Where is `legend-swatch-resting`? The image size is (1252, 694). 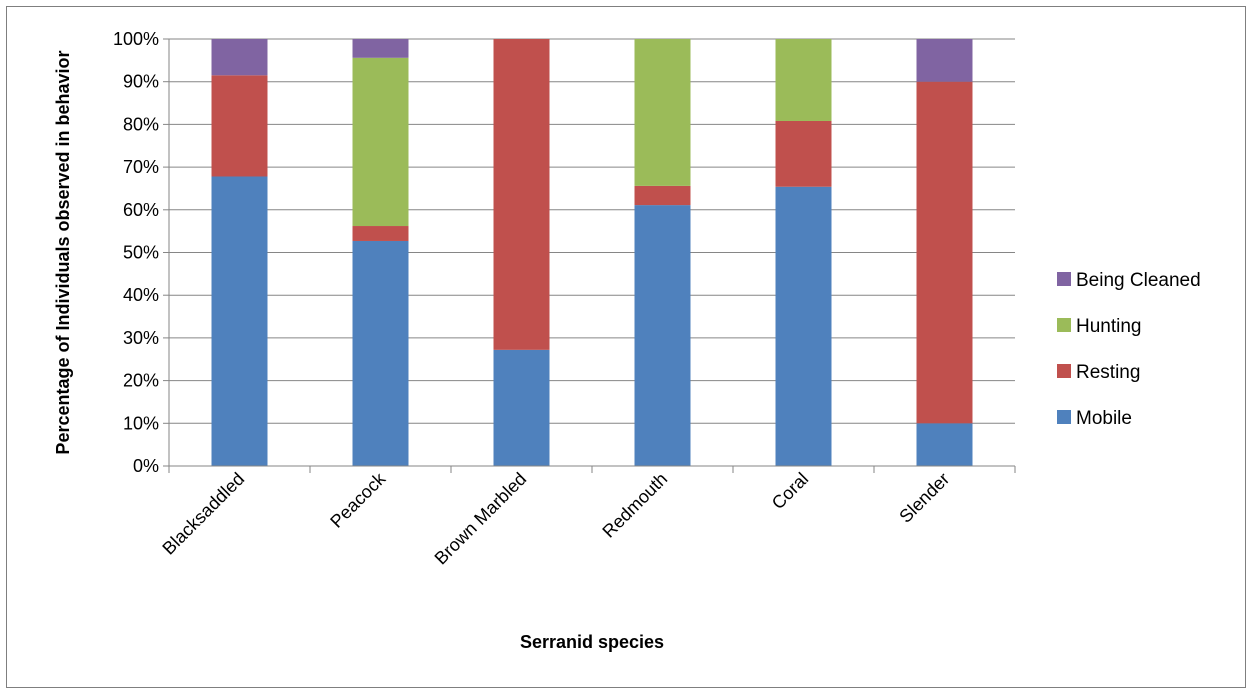 legend-swatch-resting is located at coordinates (1064, 371).